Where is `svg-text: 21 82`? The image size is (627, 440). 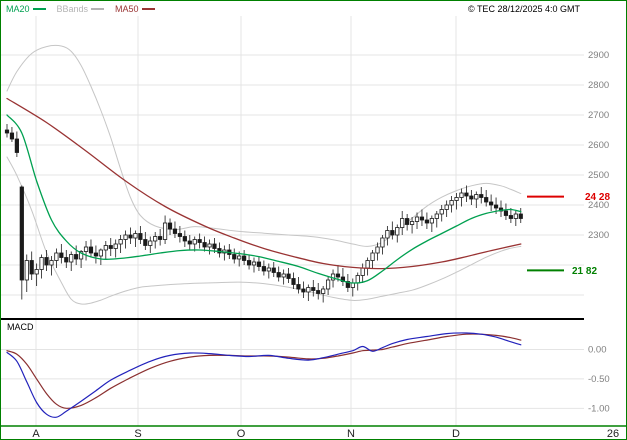
svg-text: 21 82 is located at coordinates (584, 271).